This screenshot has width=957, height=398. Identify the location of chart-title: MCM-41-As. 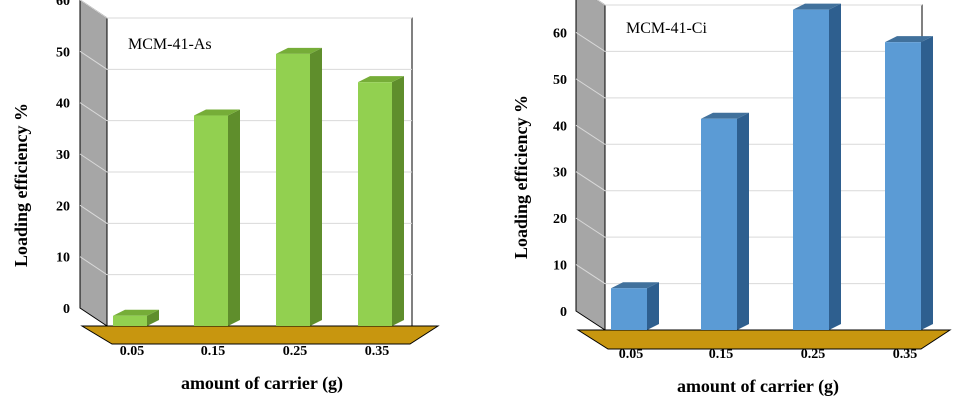
(170, 44).